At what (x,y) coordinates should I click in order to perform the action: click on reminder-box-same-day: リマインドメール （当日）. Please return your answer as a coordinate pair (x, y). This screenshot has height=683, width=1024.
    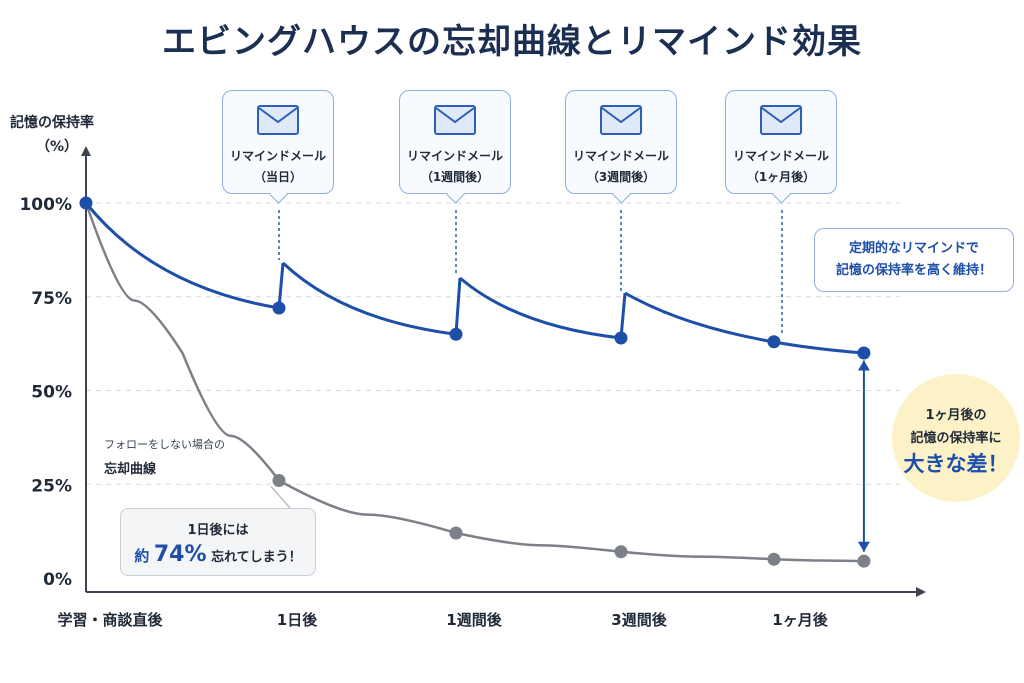
    Looking at the image, I should click on (278, 142).